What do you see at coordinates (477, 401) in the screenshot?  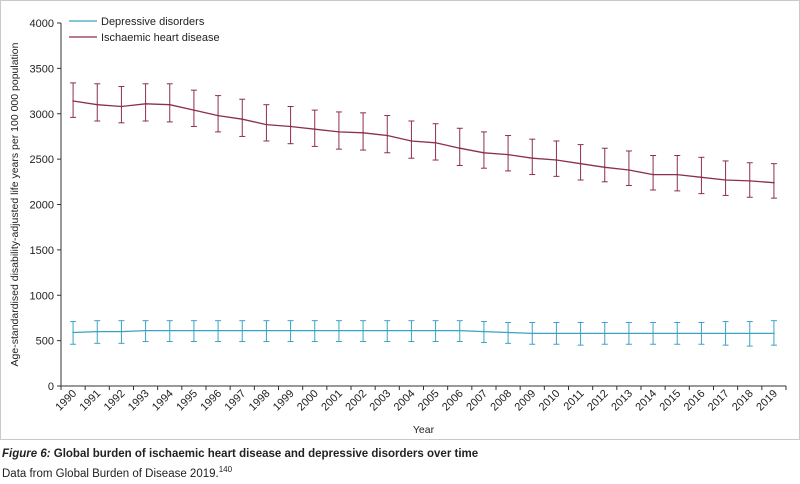 I see `x-tick-label: 2007` at bounding box center [477, 401].